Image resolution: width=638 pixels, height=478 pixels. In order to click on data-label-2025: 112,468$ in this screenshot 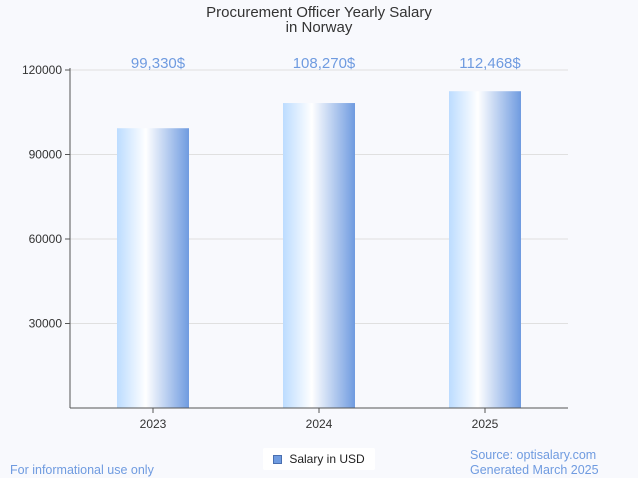, I will do `click(490, 63)`.